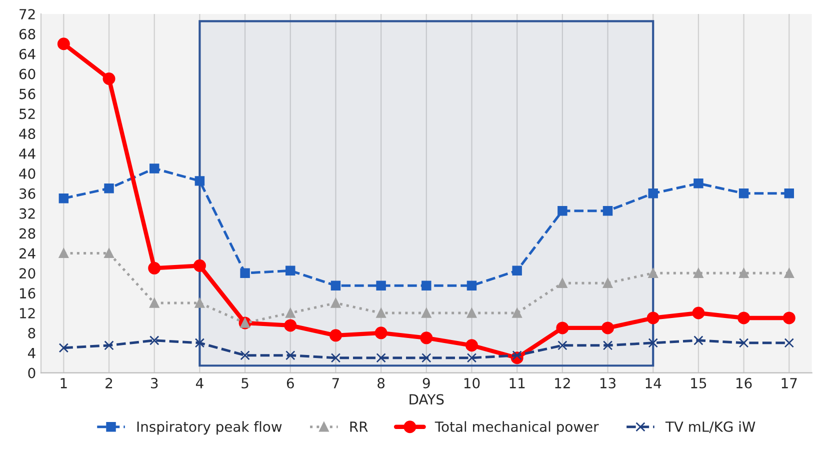  Describe the element at coordinates (472, 383) in the screenshot. I see `x-tick-label: 10` at that location.